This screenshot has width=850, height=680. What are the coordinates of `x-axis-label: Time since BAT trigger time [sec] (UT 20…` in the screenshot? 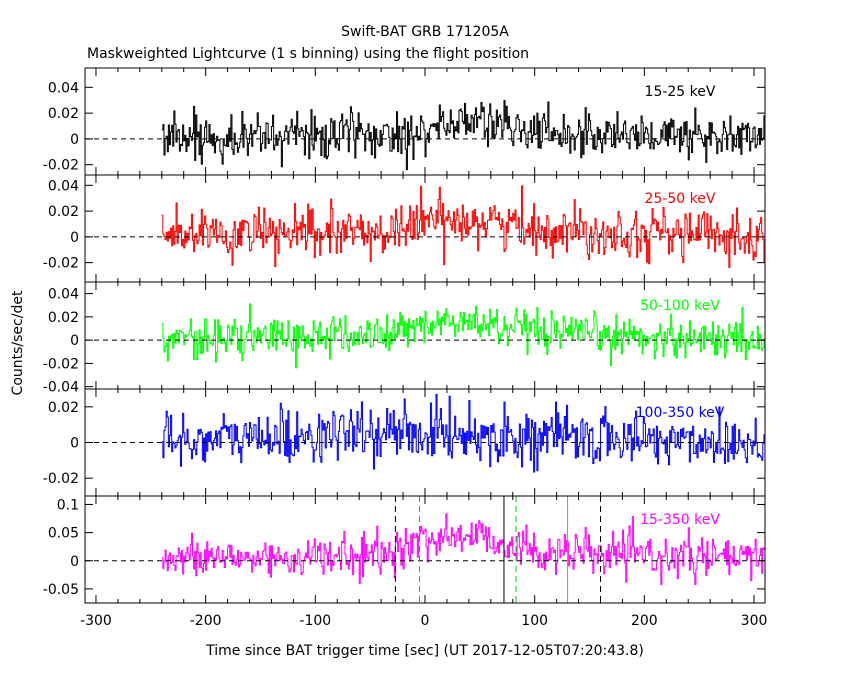 It's located at (424, 651).